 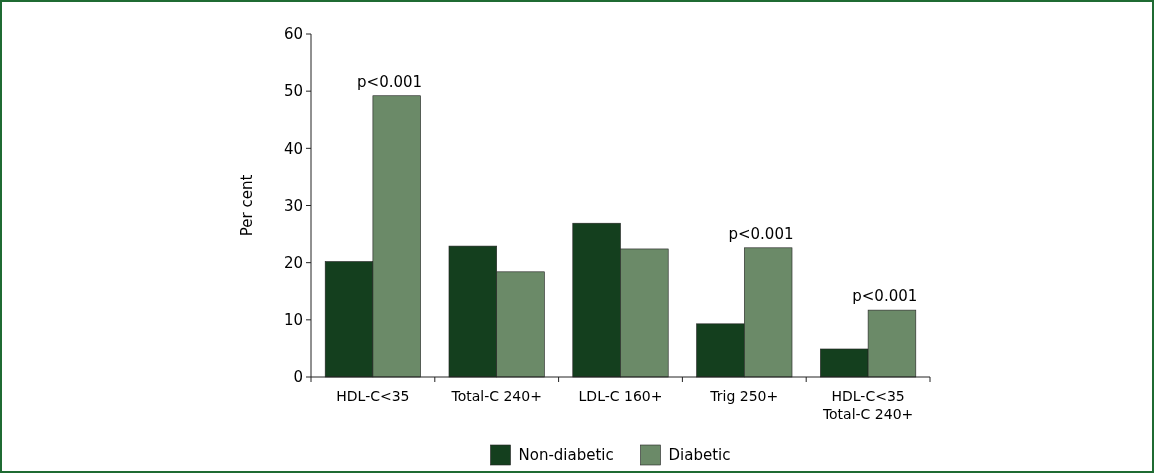 What do you see at coordinates (293, 148) in the screenshot?
I see `y-tick-label: 40` at bounding box center [293, 148].